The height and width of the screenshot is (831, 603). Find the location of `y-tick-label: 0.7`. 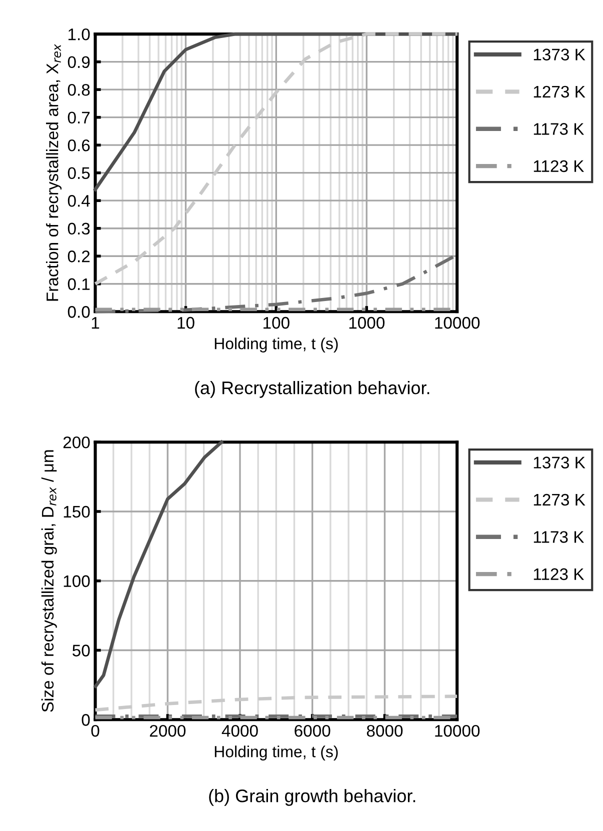

y-tick-label: 0.7 is located at coordinates (79, 118).